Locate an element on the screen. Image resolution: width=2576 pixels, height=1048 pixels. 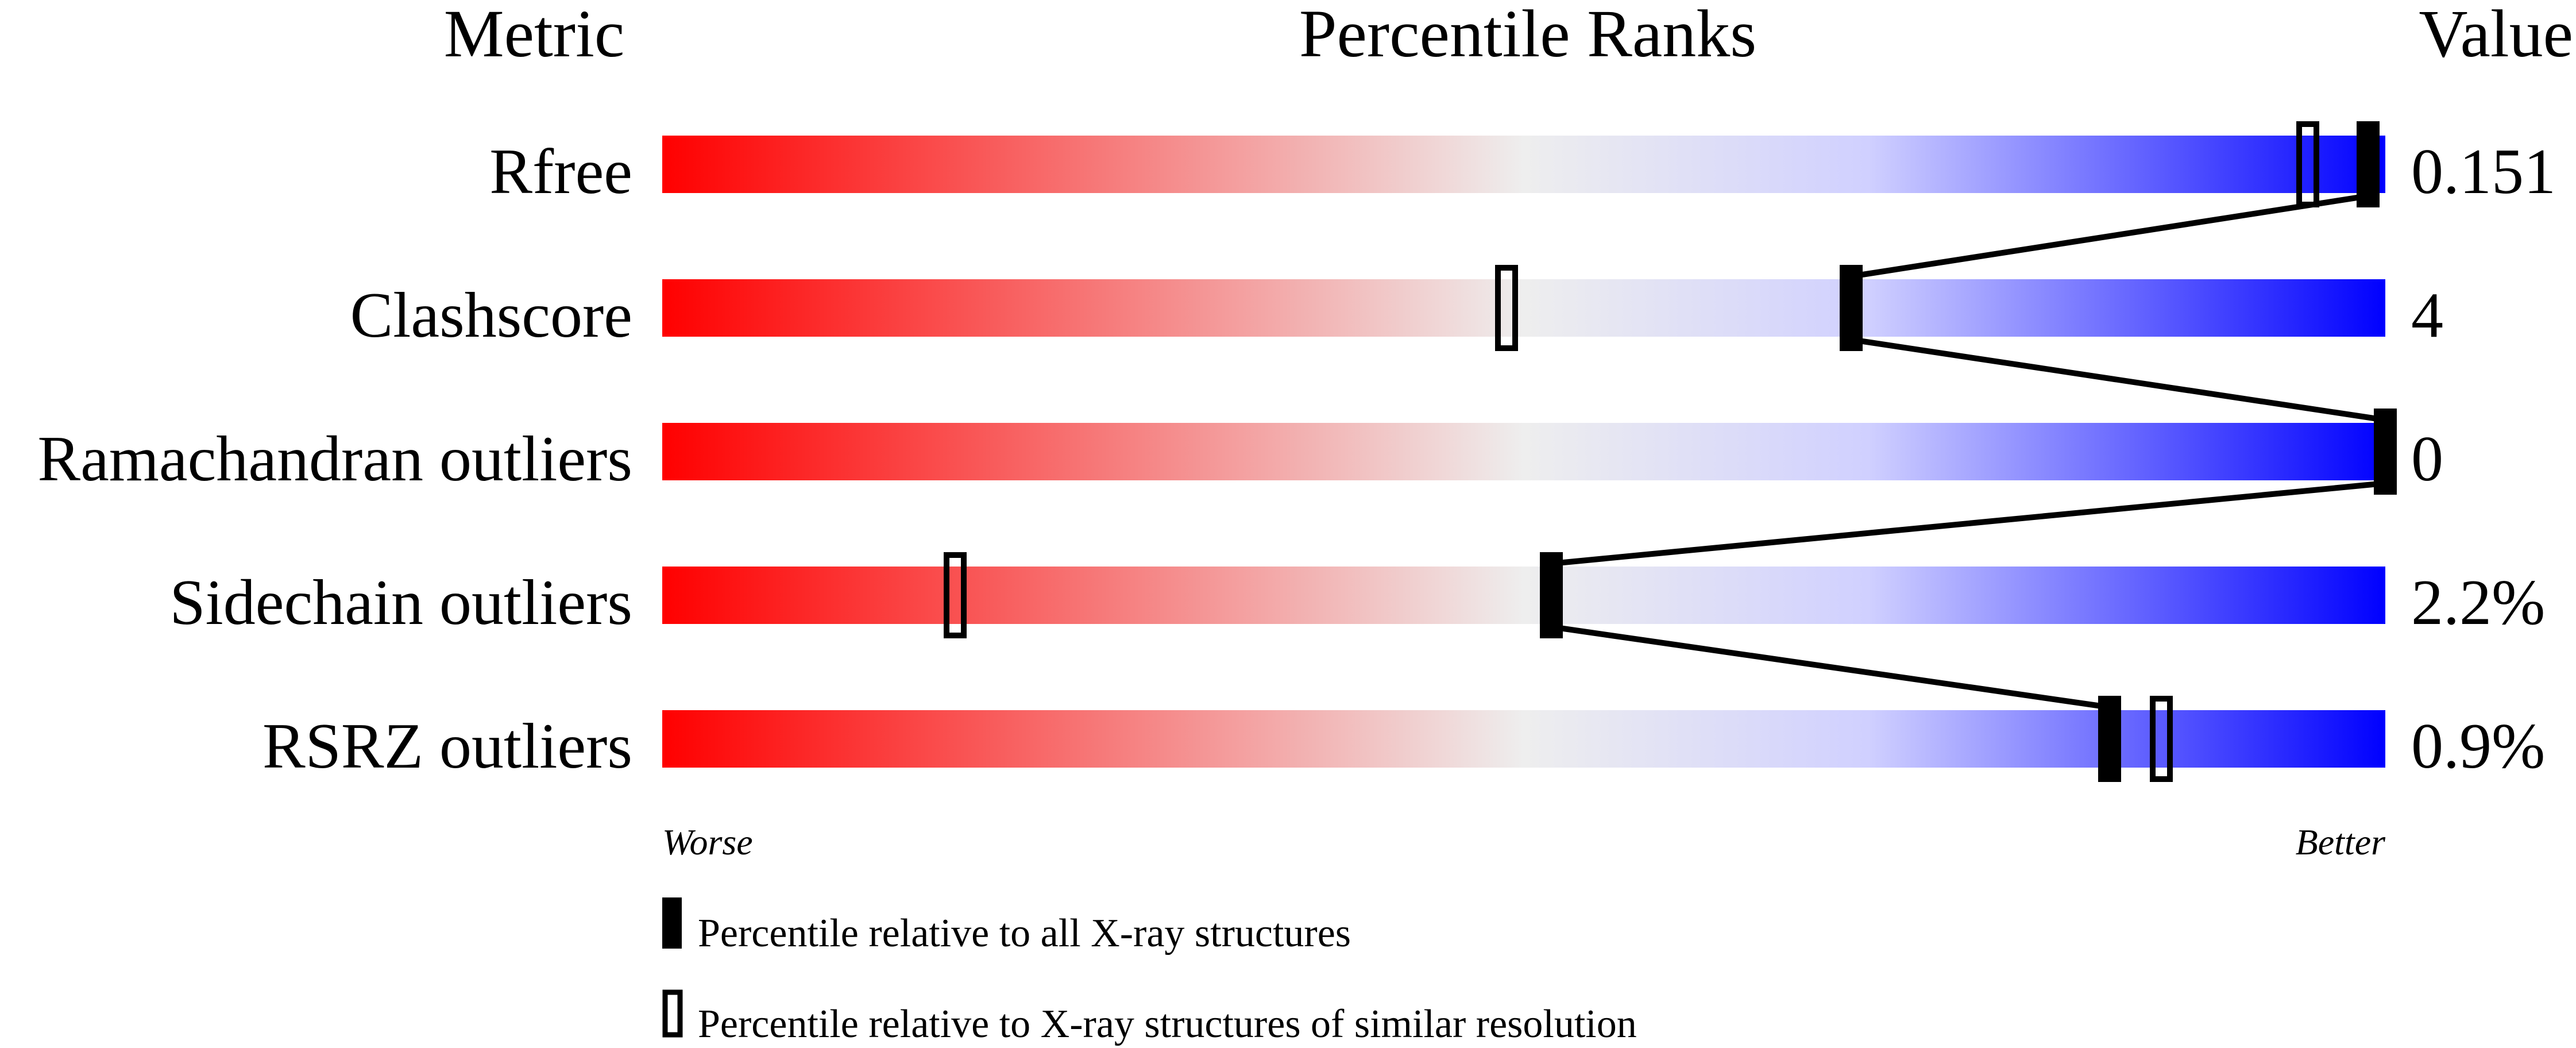
header-value: Value is located at coordinates (2496, 35).